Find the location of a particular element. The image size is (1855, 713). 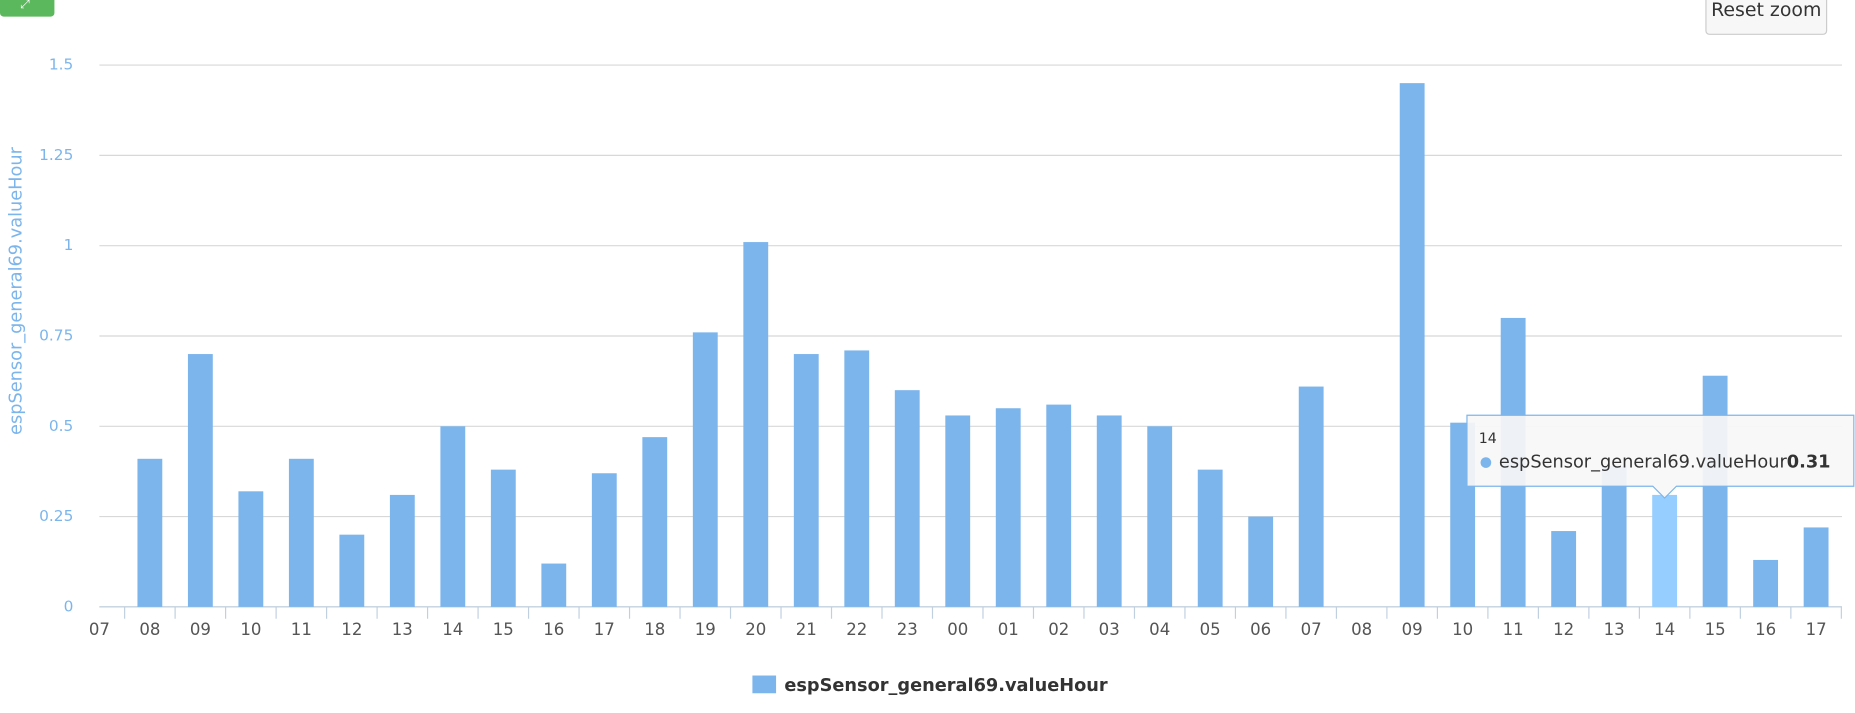

y-tick-label: 1.5 is located at coordinates (61, 65).